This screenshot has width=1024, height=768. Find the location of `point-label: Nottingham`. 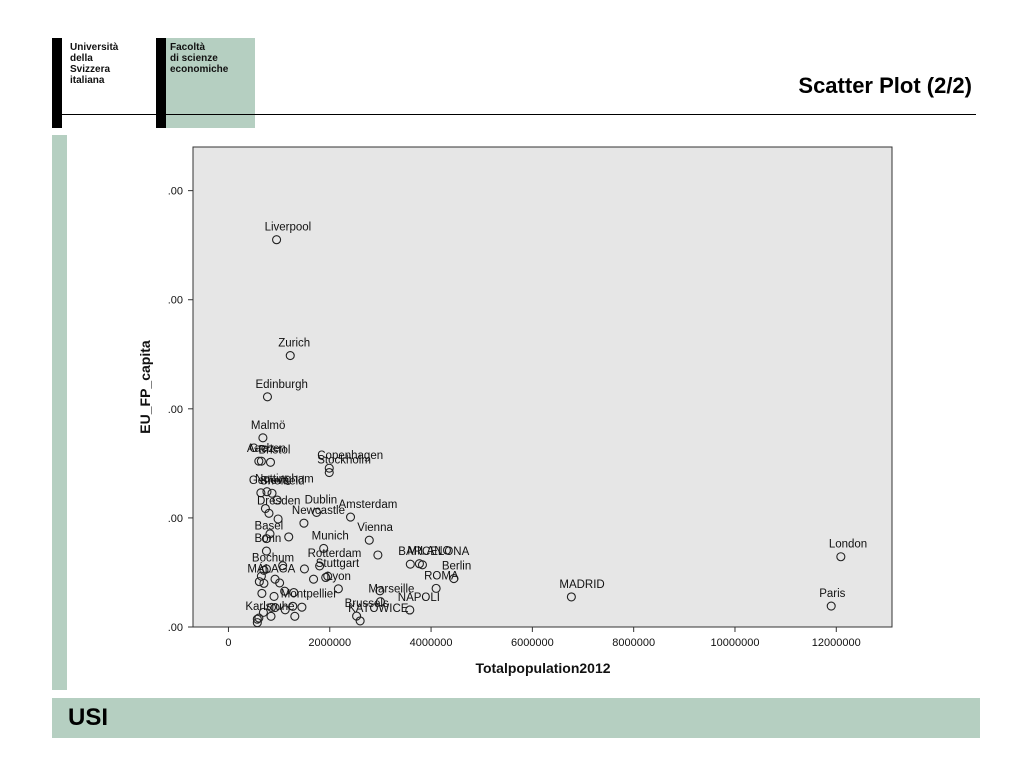

point-label: Nottingham is located at coordinates (284, 480).